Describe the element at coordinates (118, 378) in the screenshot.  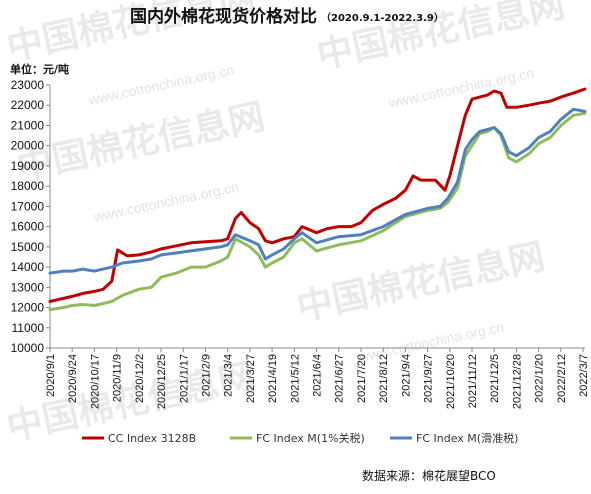
I see `x-tick-label: 2020/11/9` at that location.